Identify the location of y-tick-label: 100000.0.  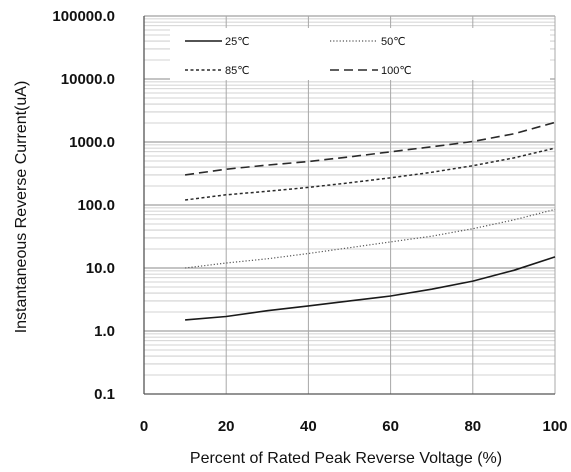
(83, 16).